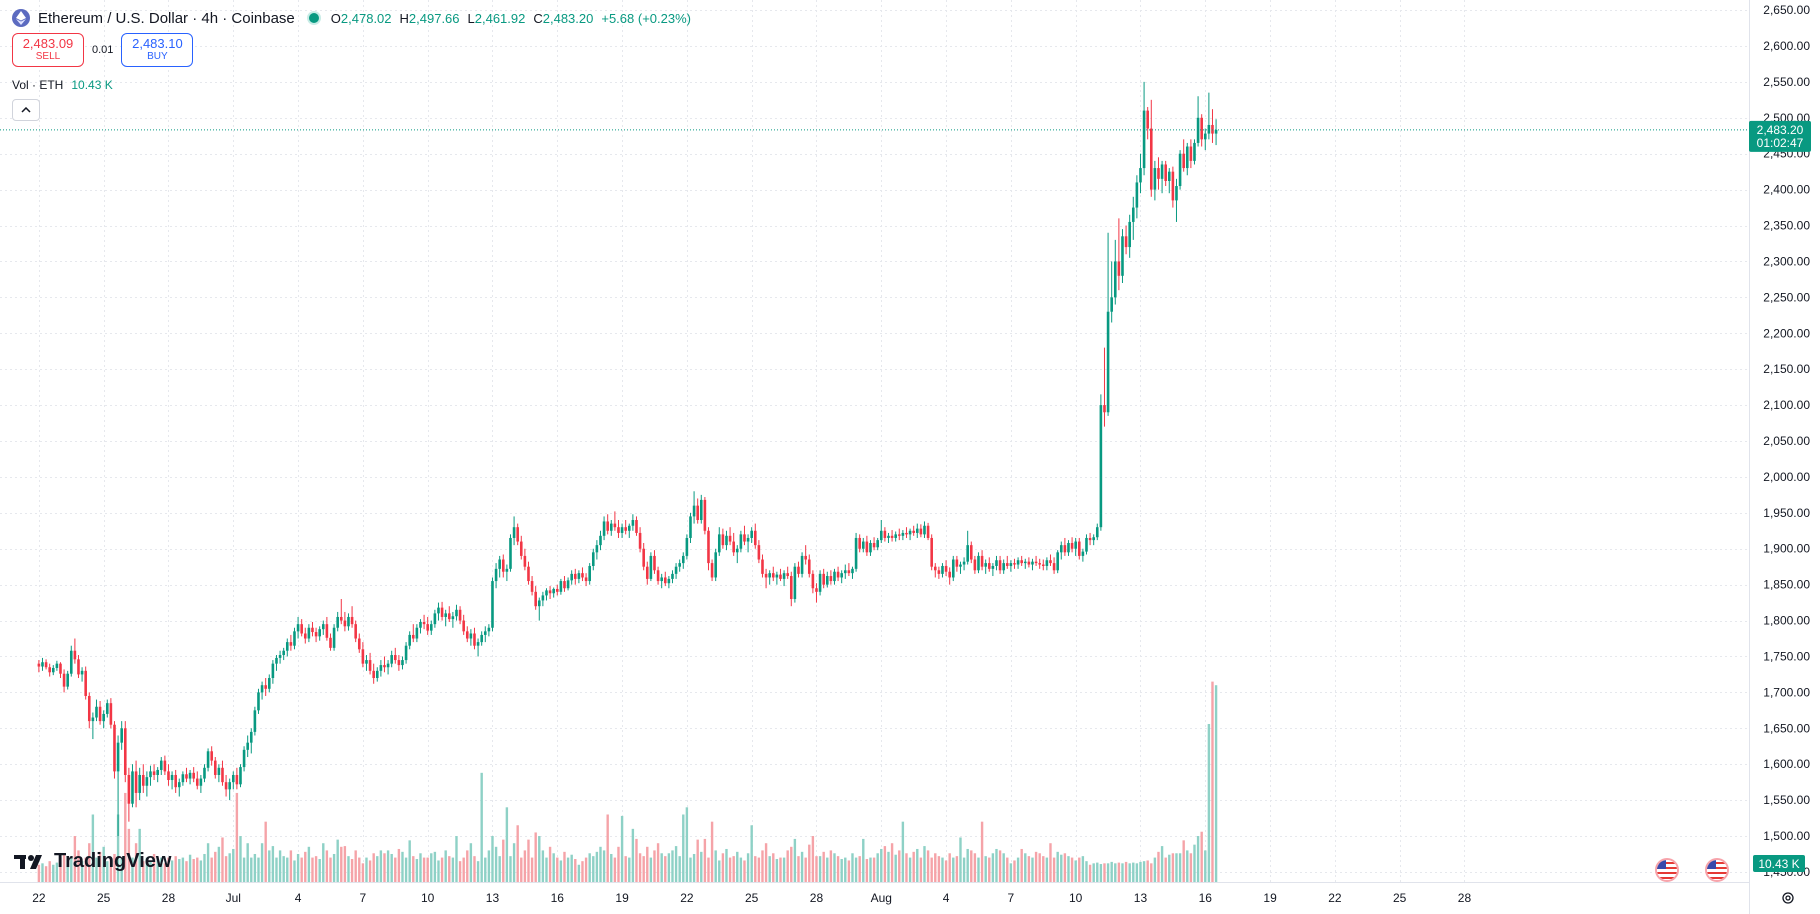 This screenshot has height=914, width=1820. Describe the element at coordinates (1786, 297) in the screenshot. I see `price-tick-label: 2,250.00` at that location.